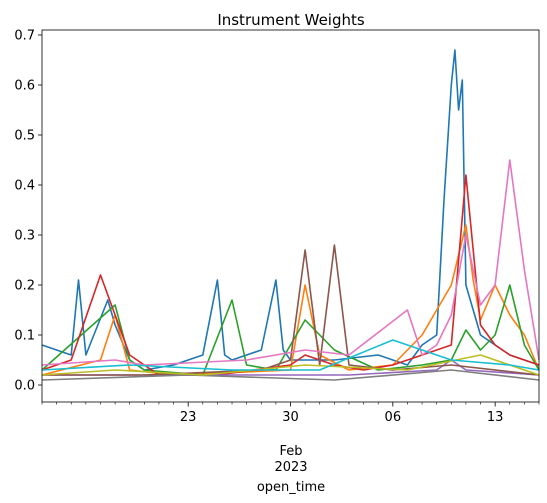  Describe the element at coordinates (290, 451) in the screenshot. I see `x-secondary-label-month: Feb` at that location.